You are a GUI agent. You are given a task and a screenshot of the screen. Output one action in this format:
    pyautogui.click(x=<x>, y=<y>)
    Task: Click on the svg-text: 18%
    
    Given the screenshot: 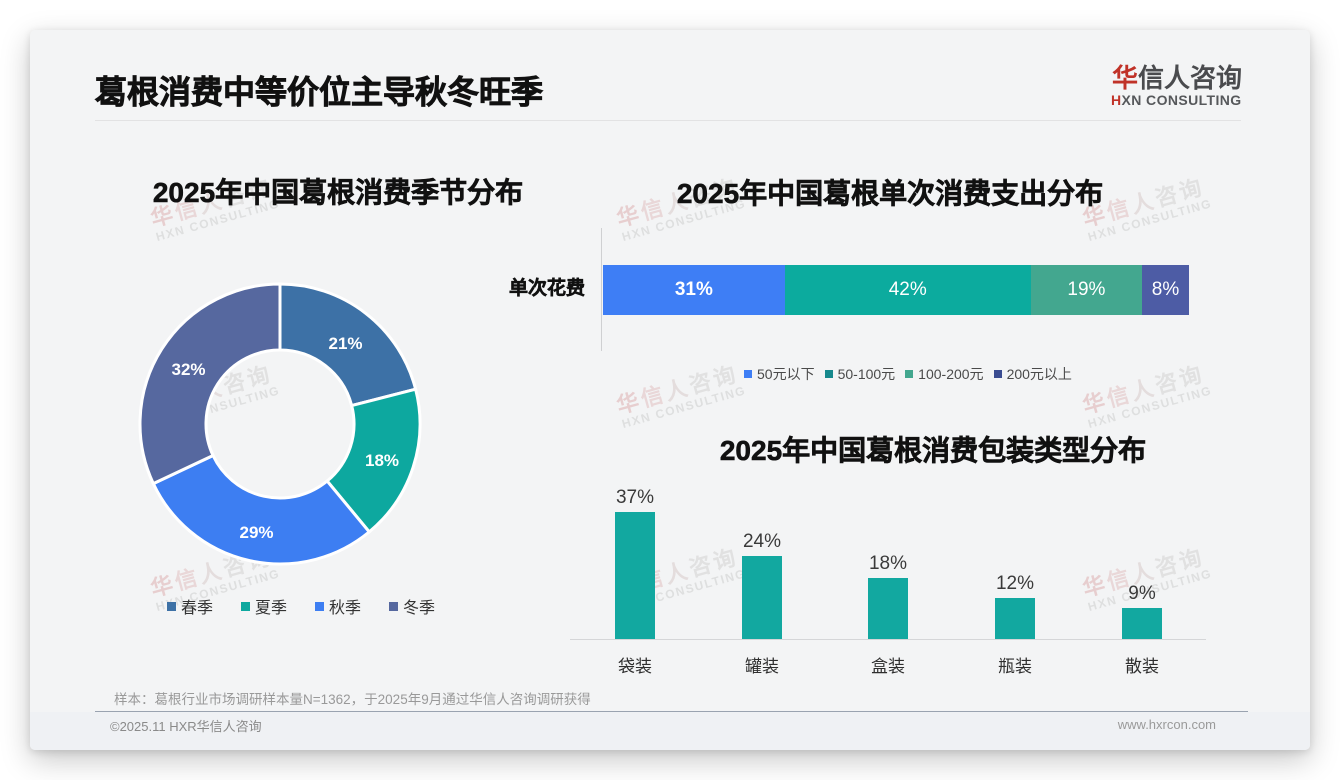 What is the action you would take?
    pyautogui.click(x=382, y=460)
    